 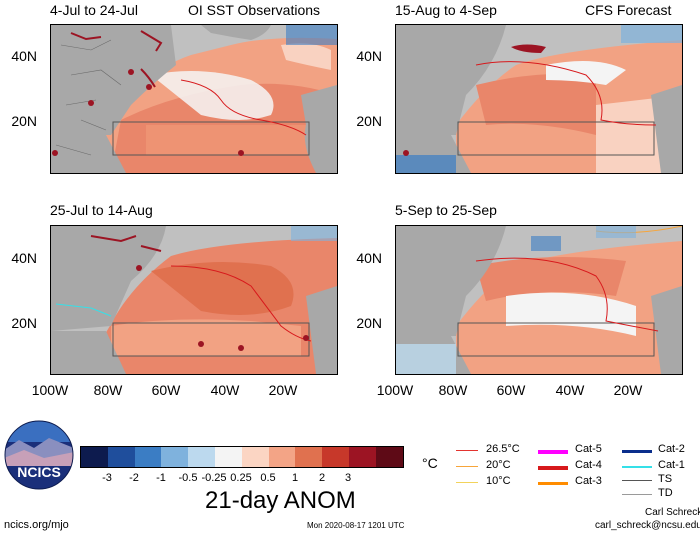 What do you see at coordinates (369, 121) in the screenshot?
I see `lat-label-20n-panel-2: 20N` at bounding box center [369, 121].